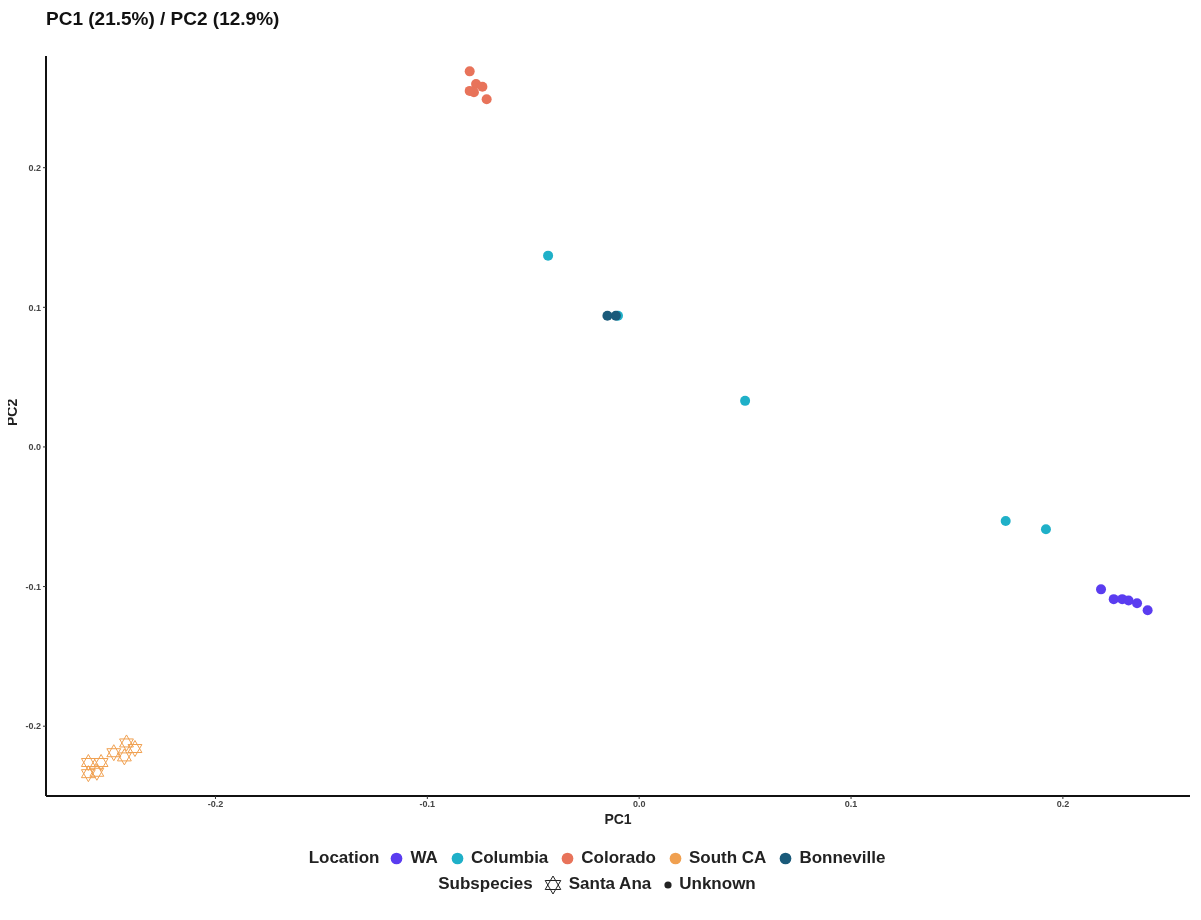 Image resolution: width=1201 pixels, height=920 pixels. What do you see at coordinates (163, 19) in the screenshot?
I see `chart-title: PC1 (21.5%) / PC2 (12.9%)` at bounding box center [163, 19].